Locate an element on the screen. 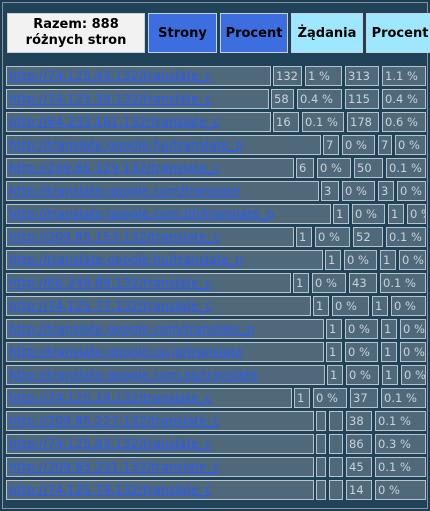  url-link: http://translate.google.co.jp/translate is located at coordinates (126, 351).